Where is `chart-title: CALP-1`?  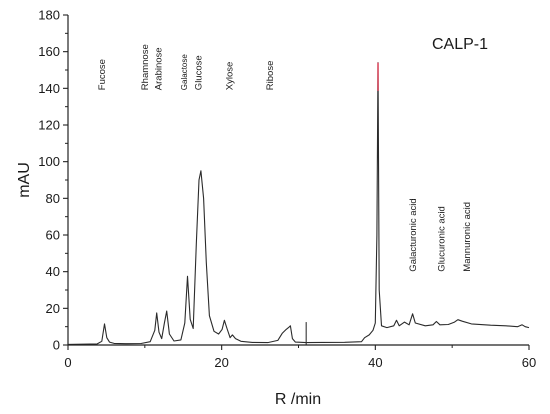
chart-title: CALP-1 is located at coordinates (460, 44).